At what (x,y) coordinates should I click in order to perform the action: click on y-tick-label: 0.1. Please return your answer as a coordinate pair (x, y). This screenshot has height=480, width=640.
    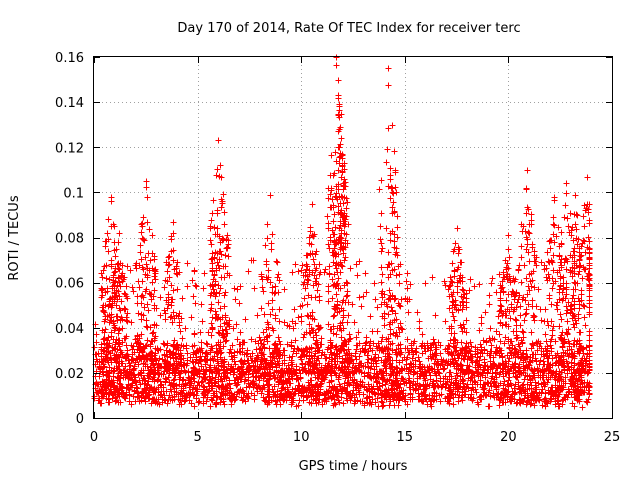
    Looking at the image, I should click on (73, 193).